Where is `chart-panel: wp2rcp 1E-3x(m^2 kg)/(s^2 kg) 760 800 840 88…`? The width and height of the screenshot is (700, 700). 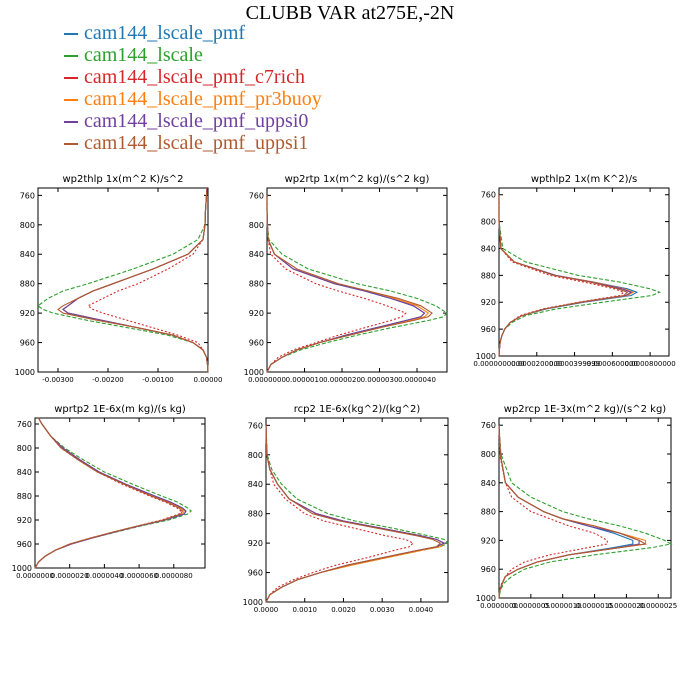 chart-panel: wp2rcp 1E-3x(m^2 kg)/(s^2 kg) 760 800 840 88… is located at coordinates (577, 507).